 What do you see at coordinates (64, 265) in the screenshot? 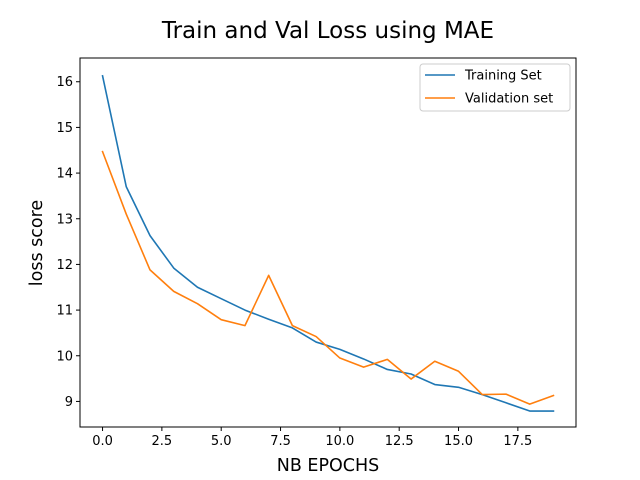
I see `y-tick-label: 12` at bounding box center [64, 265].